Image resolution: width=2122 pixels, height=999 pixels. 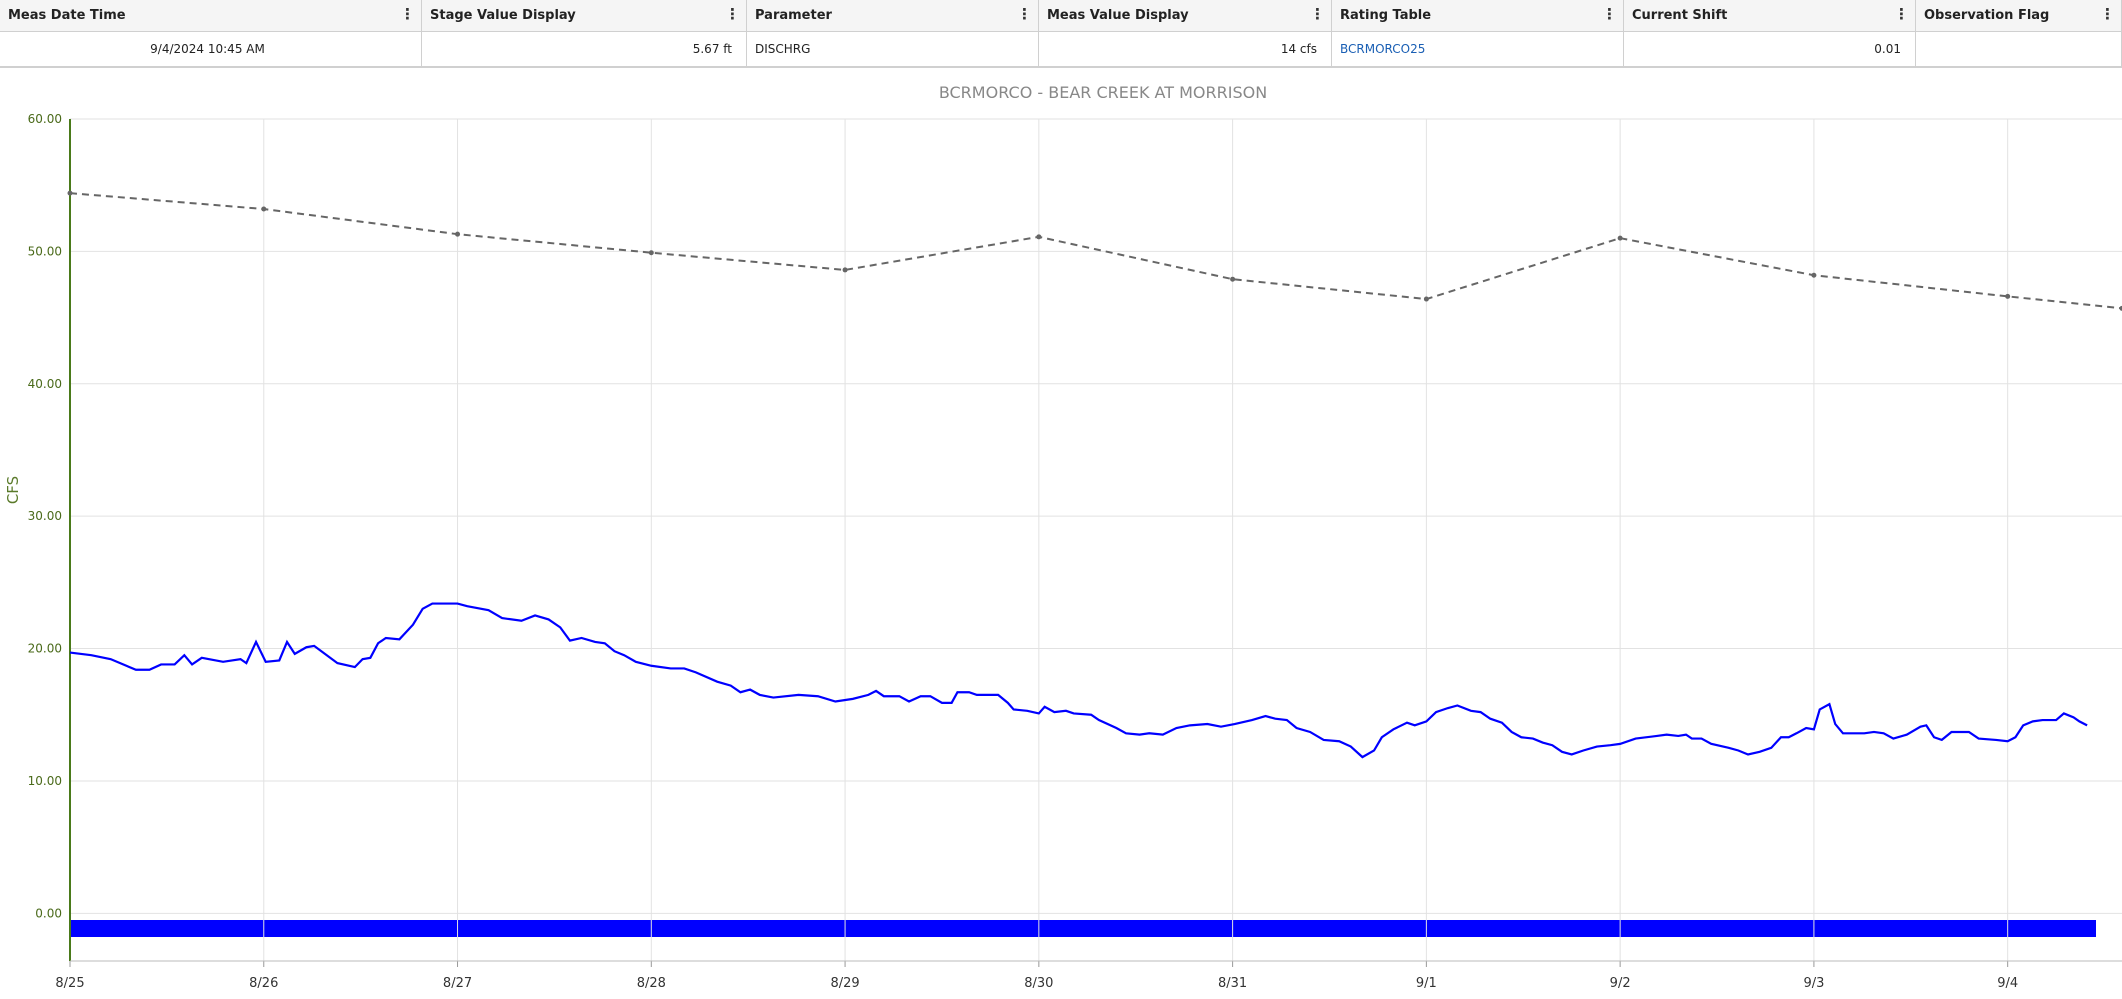 What do you see at coordinates (45, 649) in the screenshot?
I see `y-tick-label: 20.00` at bounding box center [45, 649].